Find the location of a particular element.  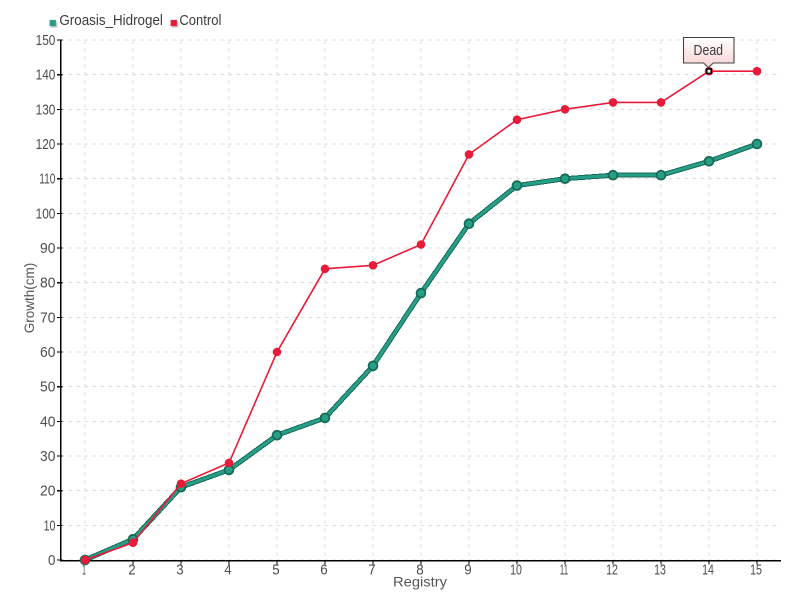

svg-text: Registry is located at coordinates (420, 582).